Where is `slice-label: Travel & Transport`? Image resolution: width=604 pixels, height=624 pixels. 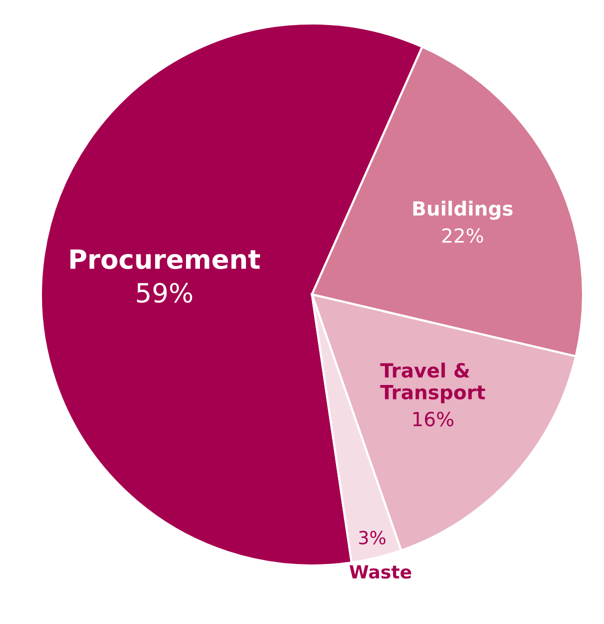 slice-label: Travel & Transport is located at coordinates (433, 383).